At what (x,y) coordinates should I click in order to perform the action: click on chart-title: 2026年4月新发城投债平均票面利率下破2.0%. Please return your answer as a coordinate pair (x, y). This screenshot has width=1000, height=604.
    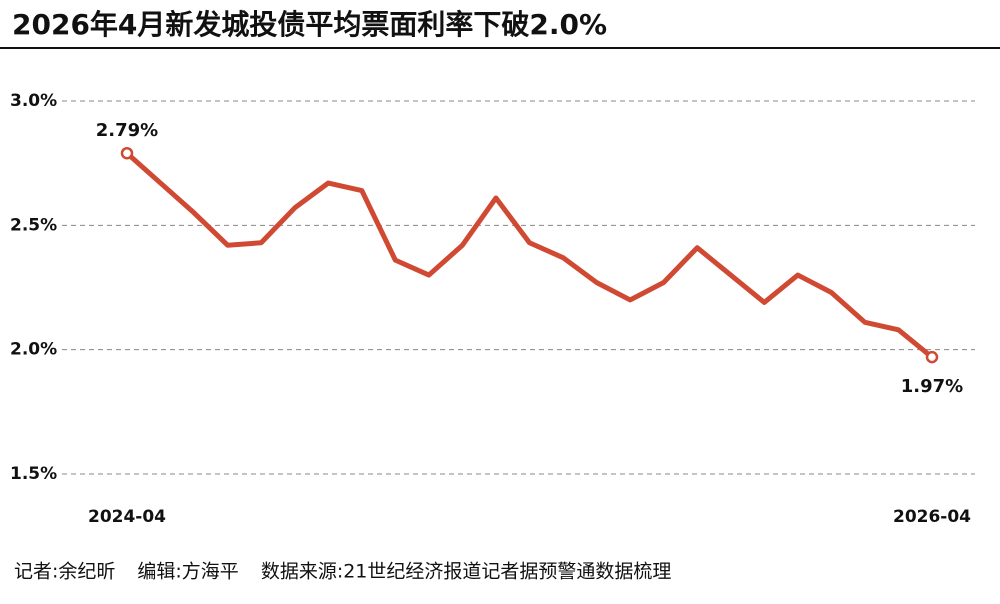
    Looking at the image, I should click on (309, 24).